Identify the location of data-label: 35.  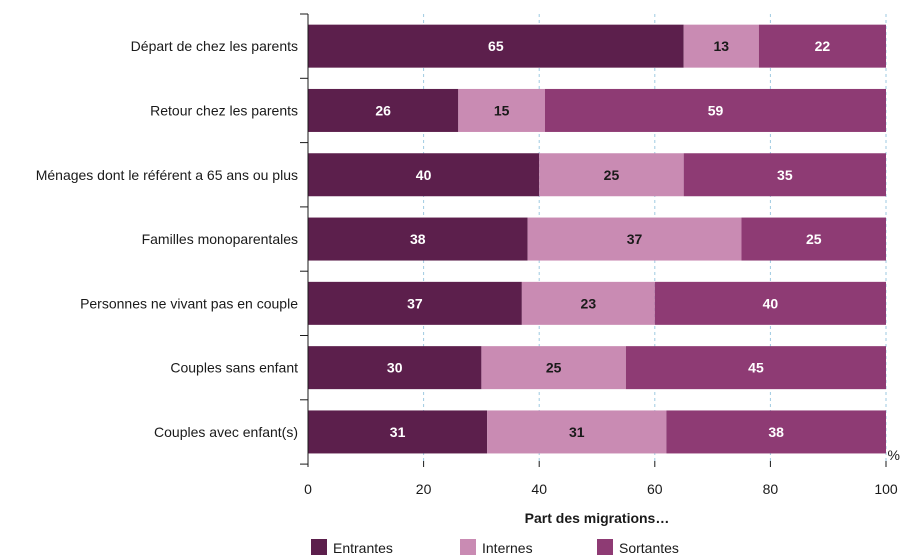
(785, 175).